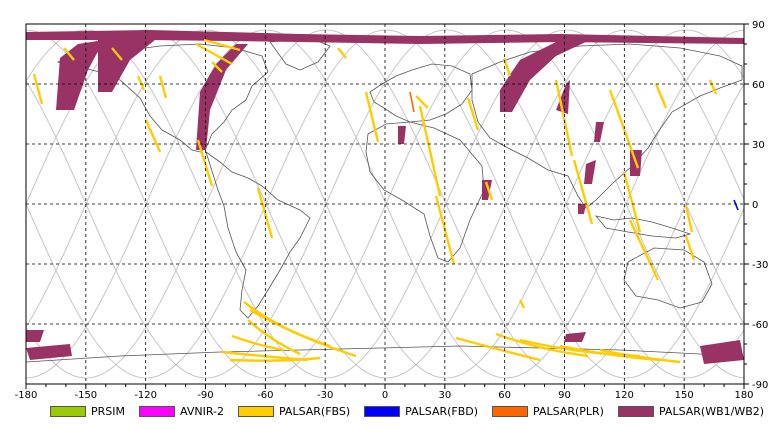  Describe the element at coordinates (258, 234) in the screenshot. I see `coast-south-america` at that location.